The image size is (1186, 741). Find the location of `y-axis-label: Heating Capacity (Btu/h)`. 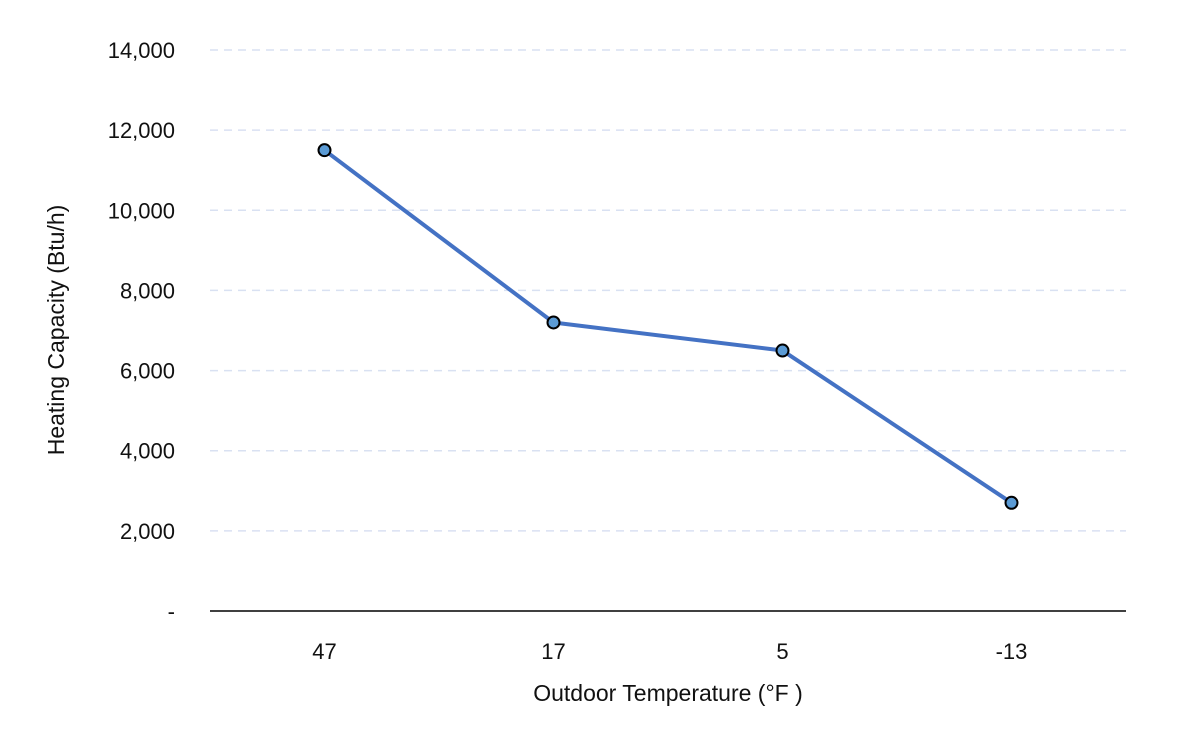

y-axis-label: Heating Capacity (Btu/h) is located at coordinates (56, 330).